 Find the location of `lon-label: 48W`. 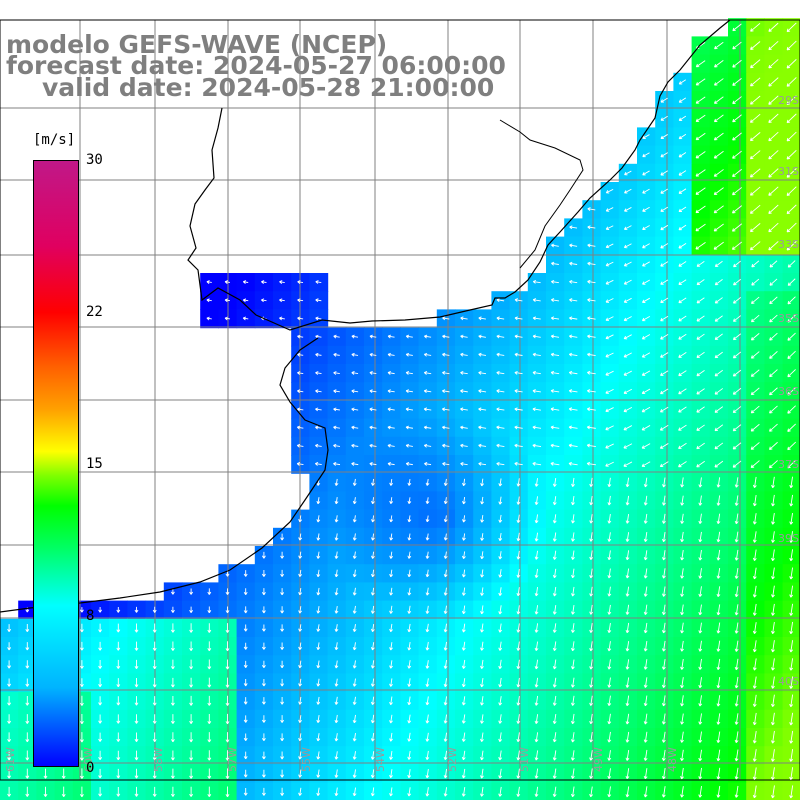

lon-label: 48W is located at coordinates (672, 759).